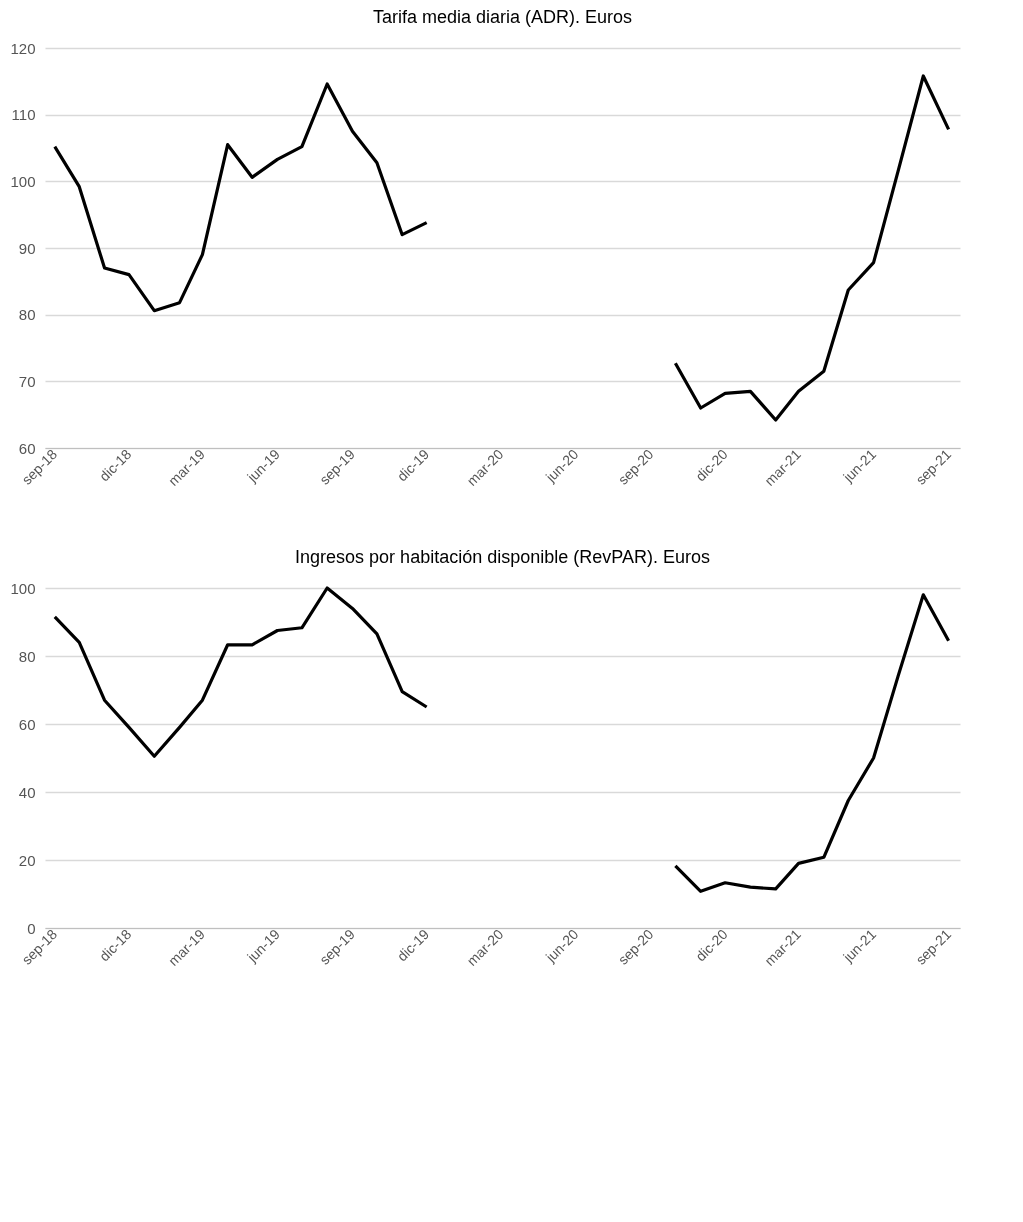 Image resolution: width=1023 pixels, height=1222 pixels. I want to click on y-tick-label: 110, so click(23, 115).